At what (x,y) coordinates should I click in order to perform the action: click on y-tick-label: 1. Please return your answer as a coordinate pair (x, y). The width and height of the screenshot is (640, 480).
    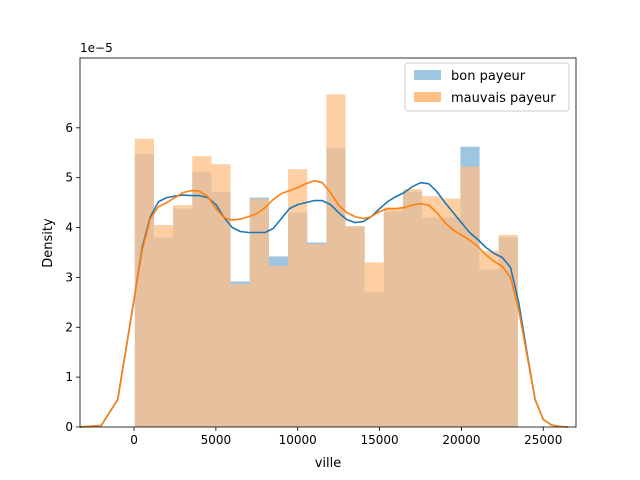
    Looking at the image, I should click on (69, 377).